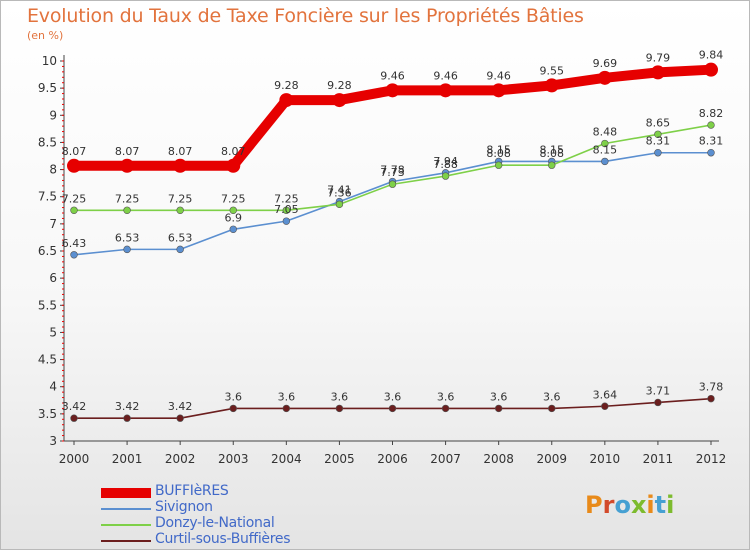 The height and width of the screenshot is (551, 750). I want to click on proxiti-logo: Proxiti, so click(629, 505).